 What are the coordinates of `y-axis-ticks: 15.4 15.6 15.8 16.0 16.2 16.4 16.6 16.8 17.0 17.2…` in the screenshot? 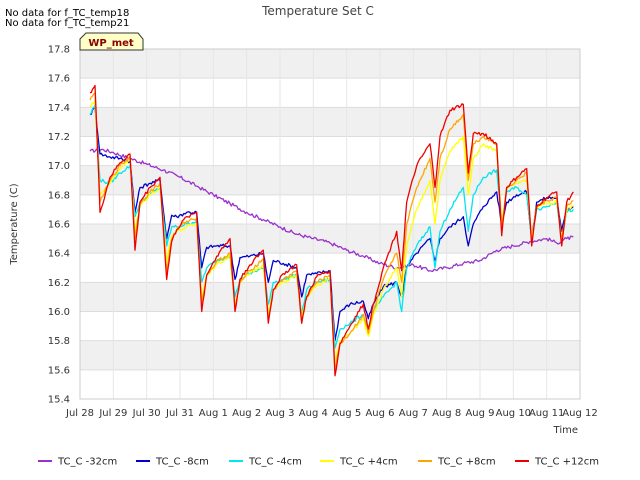 It's located at (59, 225).